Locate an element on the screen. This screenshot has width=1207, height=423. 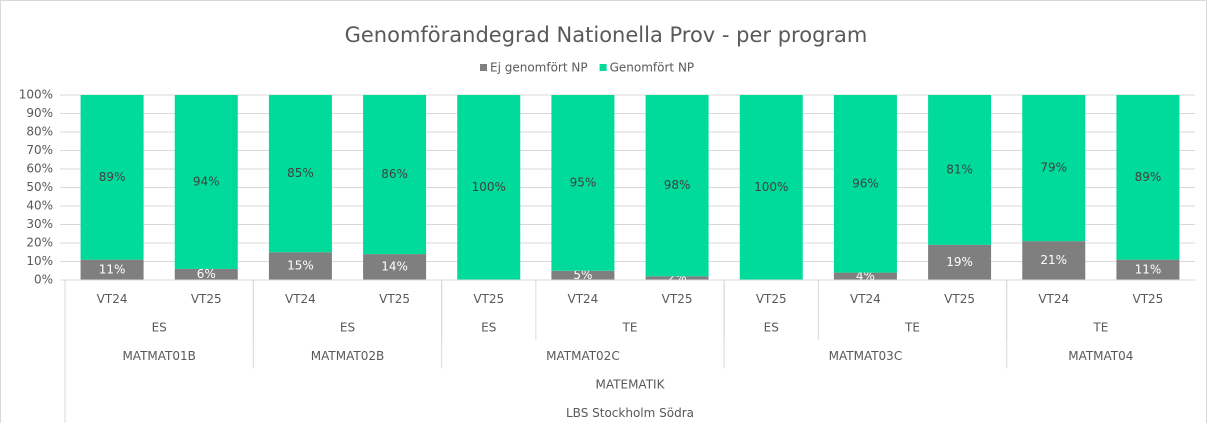
value-label: 14% is located at coordinates (394, 267).